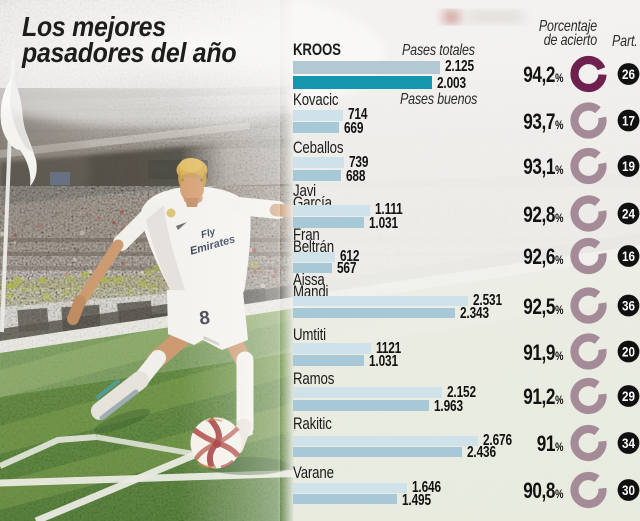  I want to click on svg-text: 36, so click(628, 305).